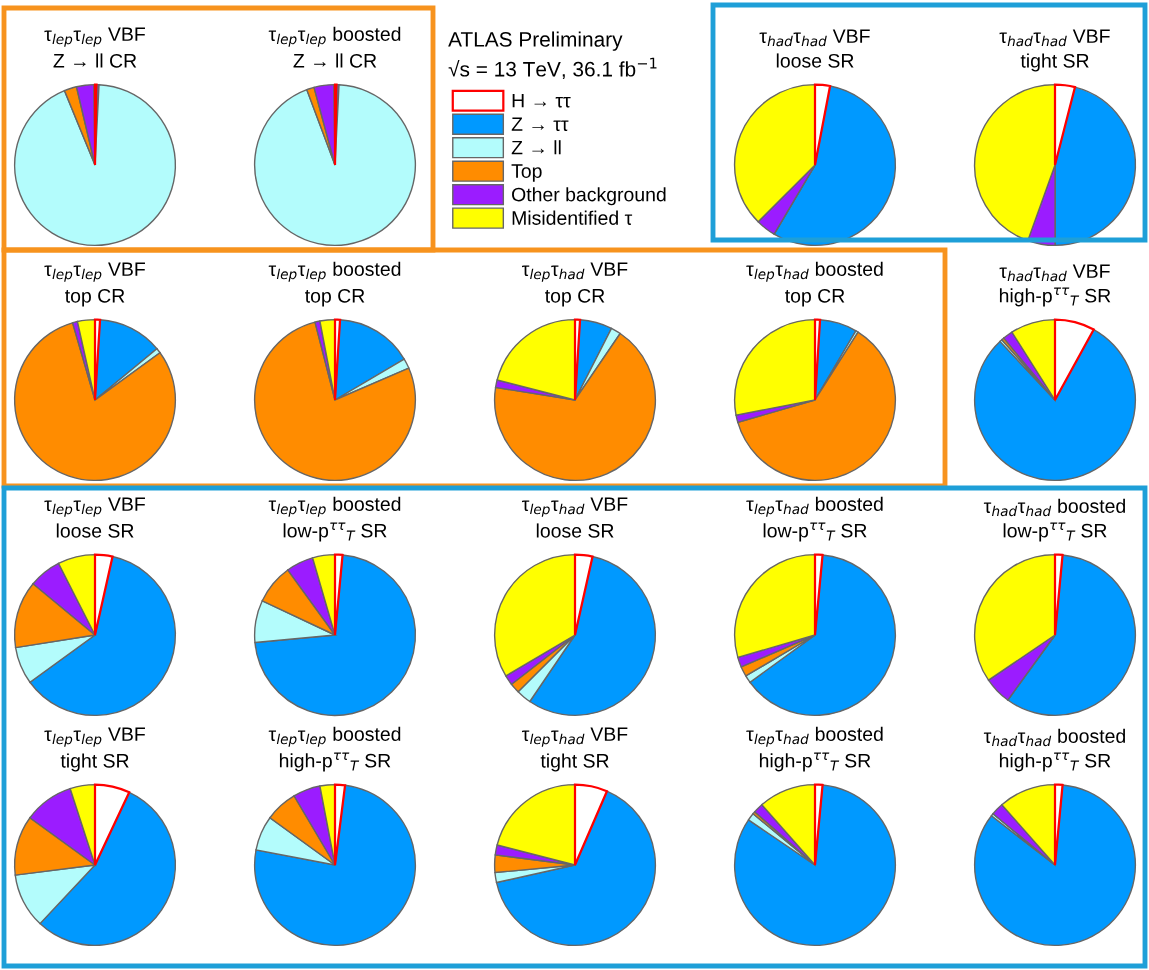  Describe the element at coordinates (541, 100) in the screenshot. I see `legend-label: H → ττ` at that location.